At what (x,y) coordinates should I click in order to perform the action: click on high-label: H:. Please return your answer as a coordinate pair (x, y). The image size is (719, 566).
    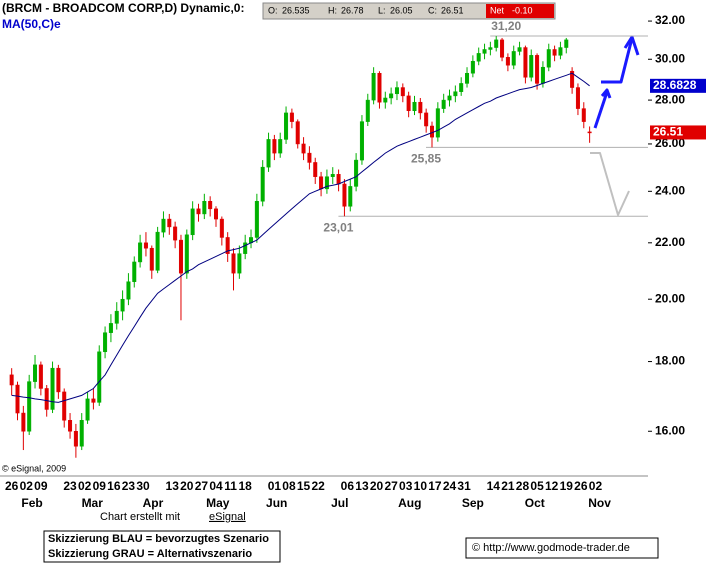
    Looking at the image, I should click on (332, 10).